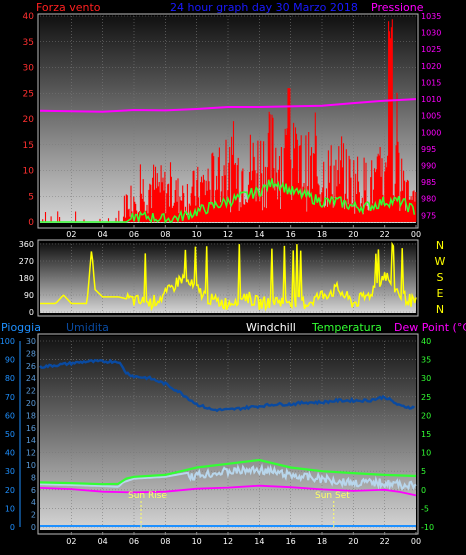  Describe the element at coordinates (10, 415) in the screenshot. I see `rain-axis-tick-label: 60` at that location.